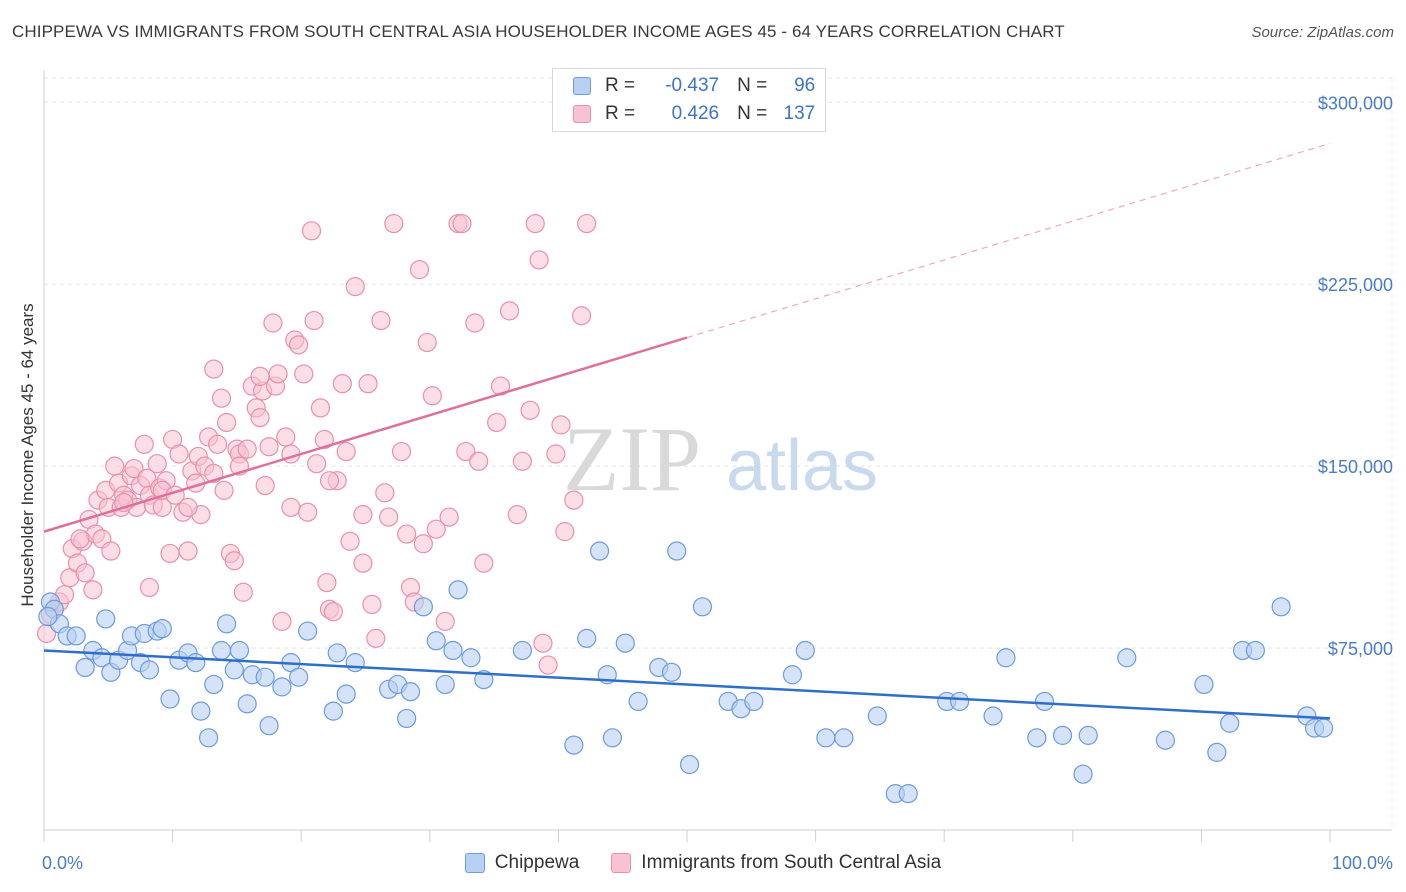 Image resolution: width=1406 pixels, height=892 pixels. Describe the element at coordinates (1355, 285) in the screenshot. I see `y-tick-label: $225,000` at that location.